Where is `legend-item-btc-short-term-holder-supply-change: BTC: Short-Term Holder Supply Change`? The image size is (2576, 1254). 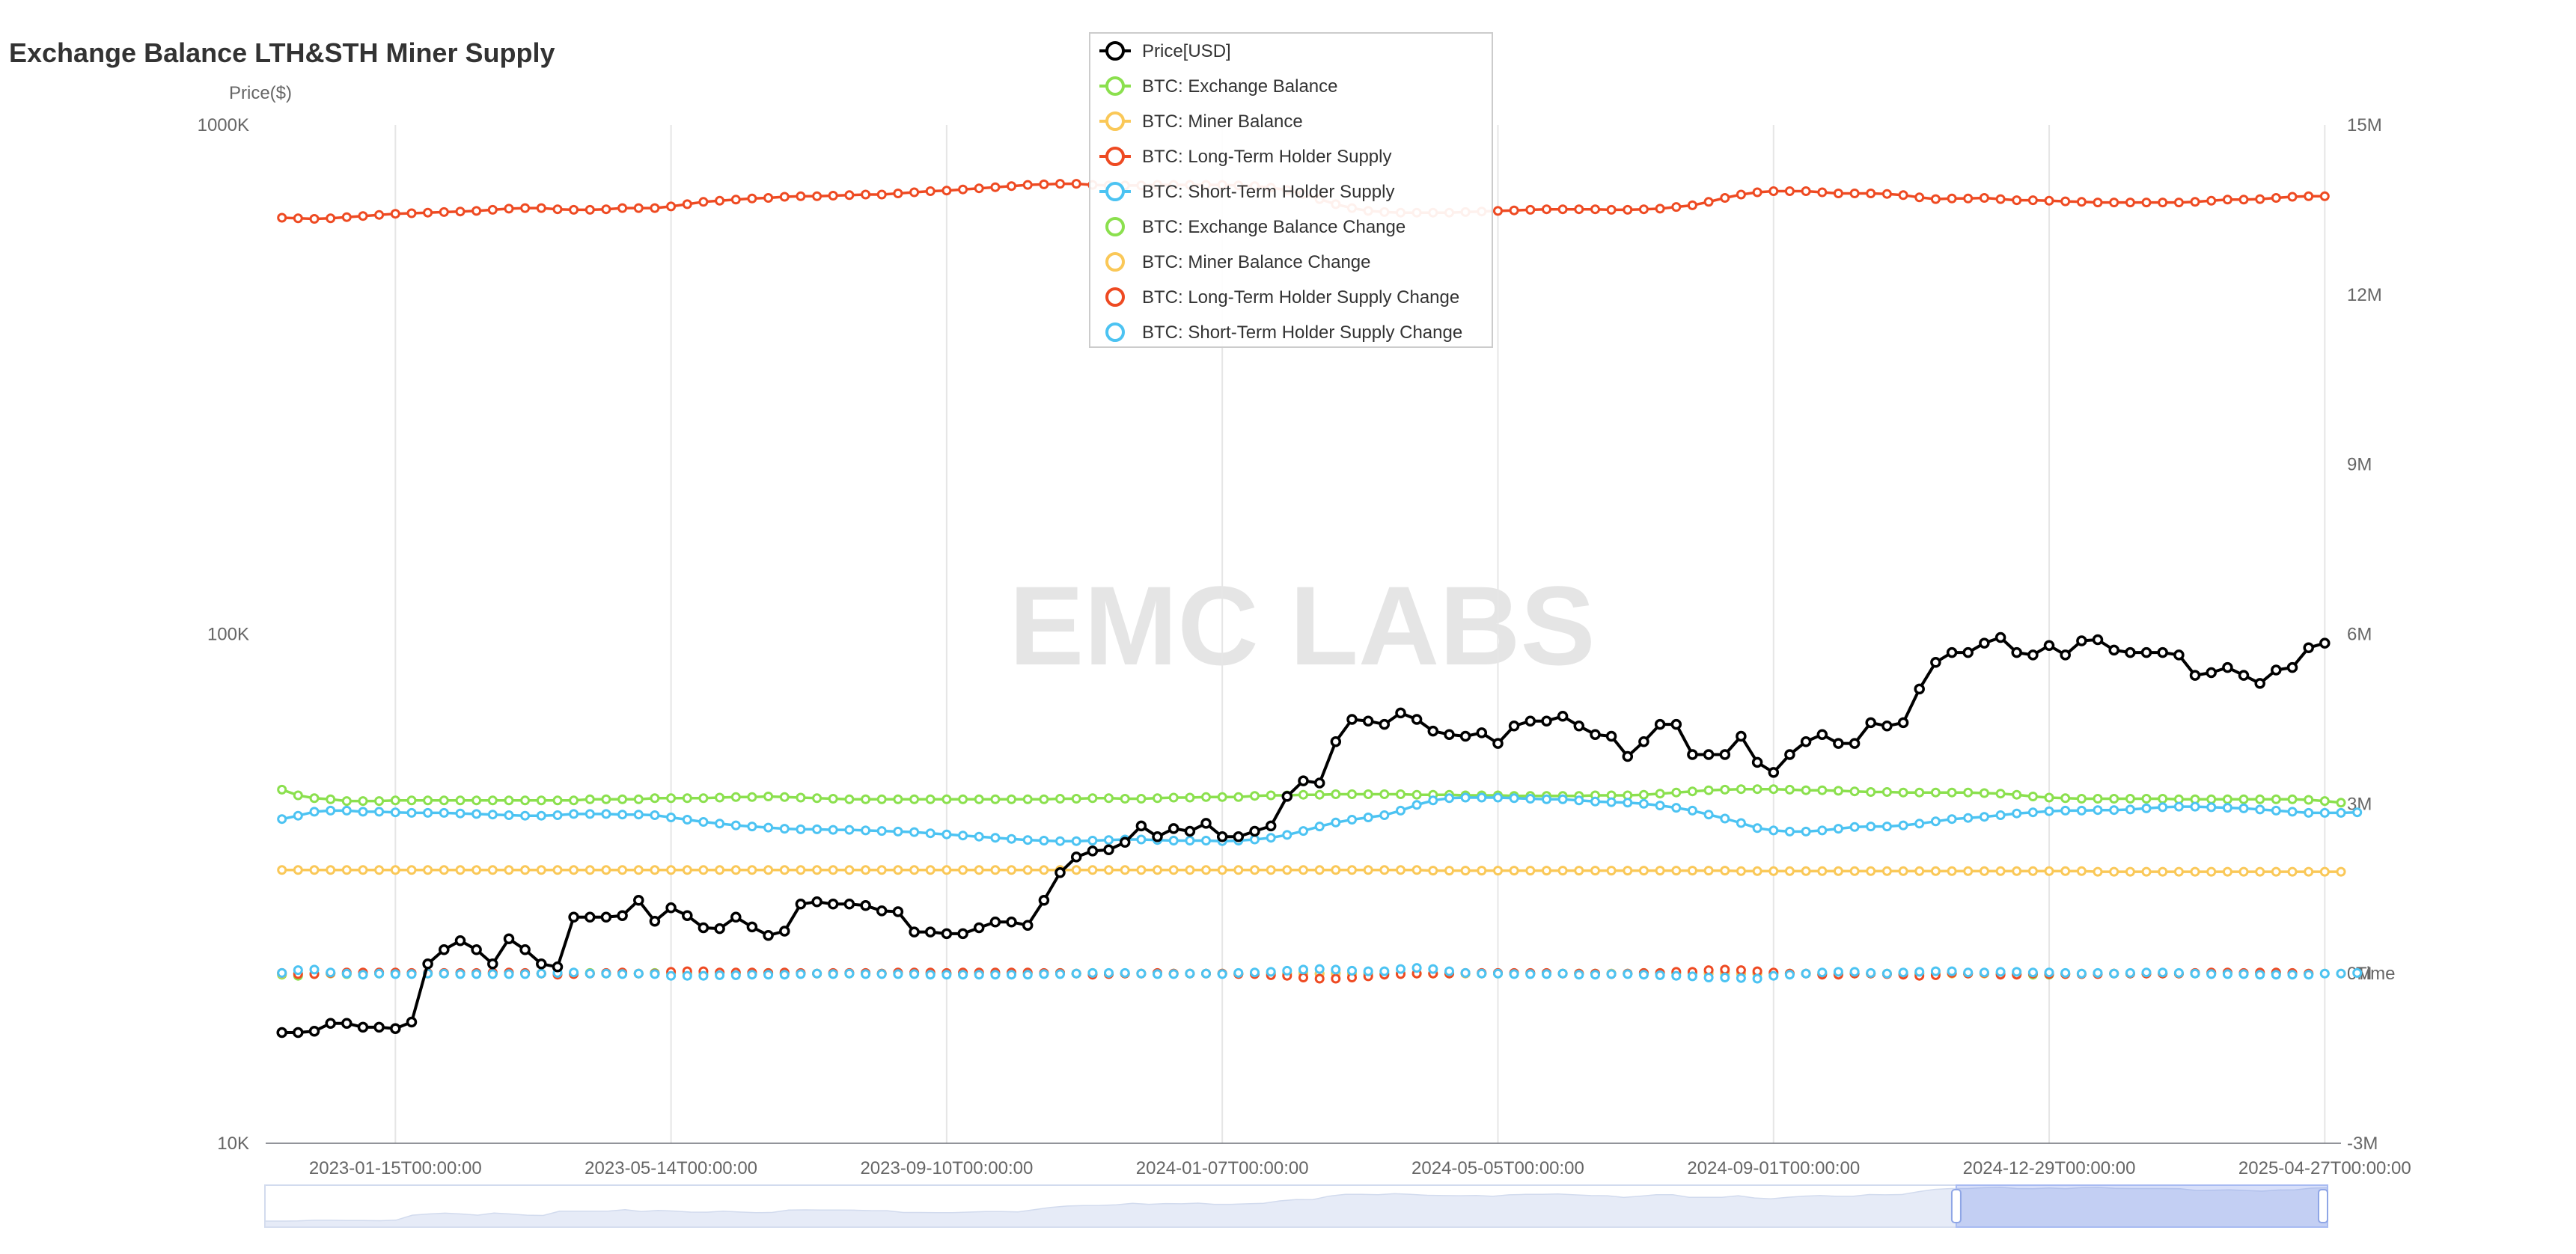
legend-item-btc-short-term-holder-supply-change: BTC: Short-Term Holder Supply Change is located at coordinates (1283, 332).